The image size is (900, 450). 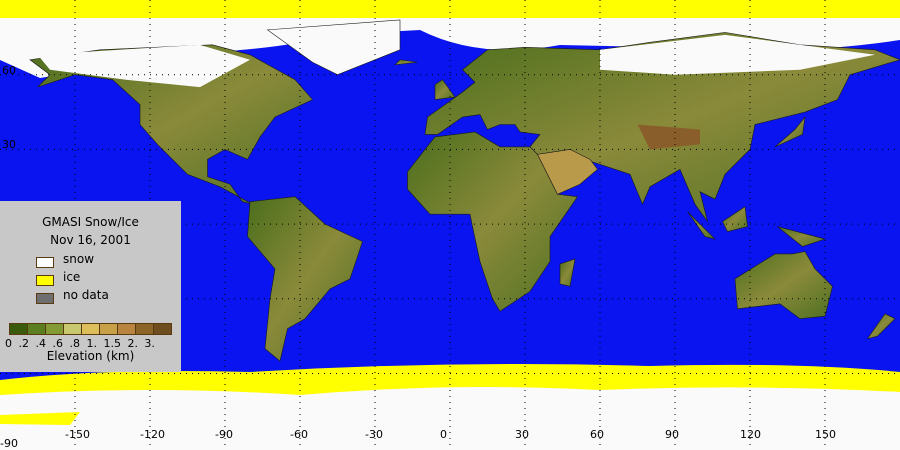 What do you see at coordinates (90, 240) in the screenshot?
I see `legend-date: Nov 16, 2001` at bounding box center [90, 240].